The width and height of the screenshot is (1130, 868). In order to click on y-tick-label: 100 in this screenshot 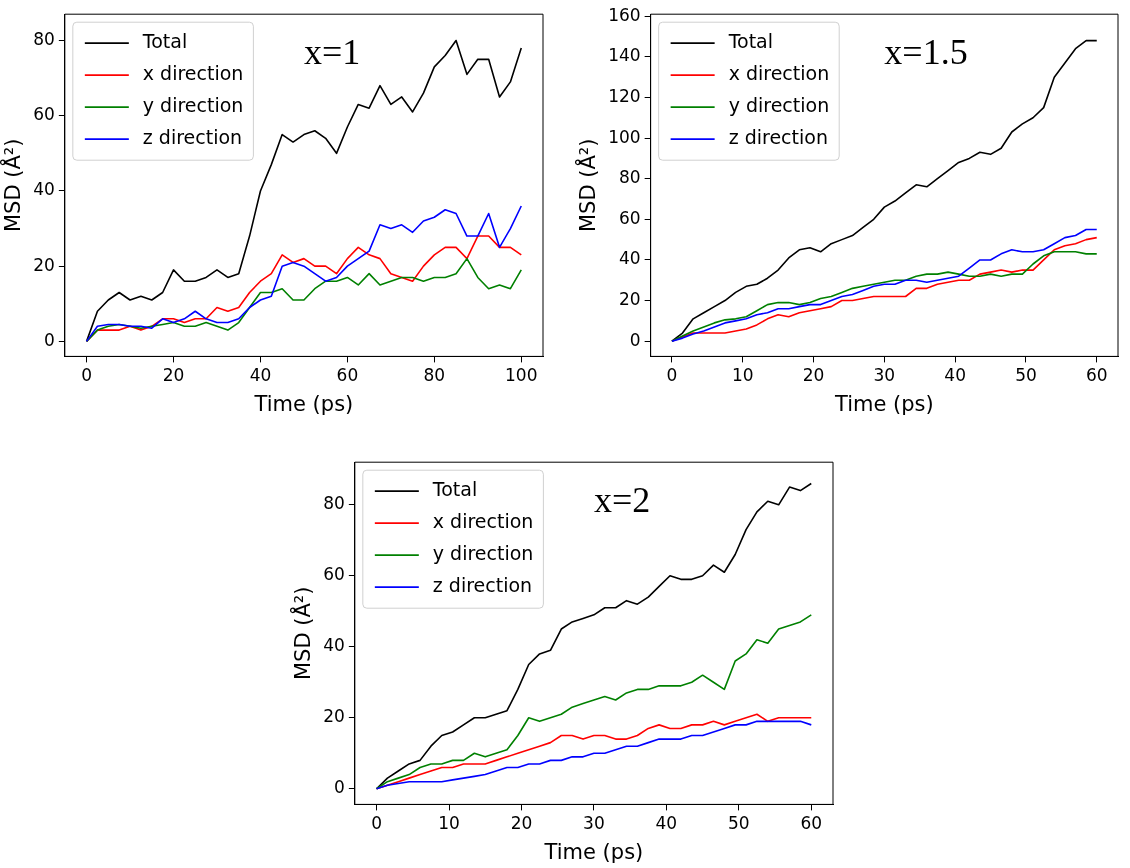, I will do `click(624, 136)`.